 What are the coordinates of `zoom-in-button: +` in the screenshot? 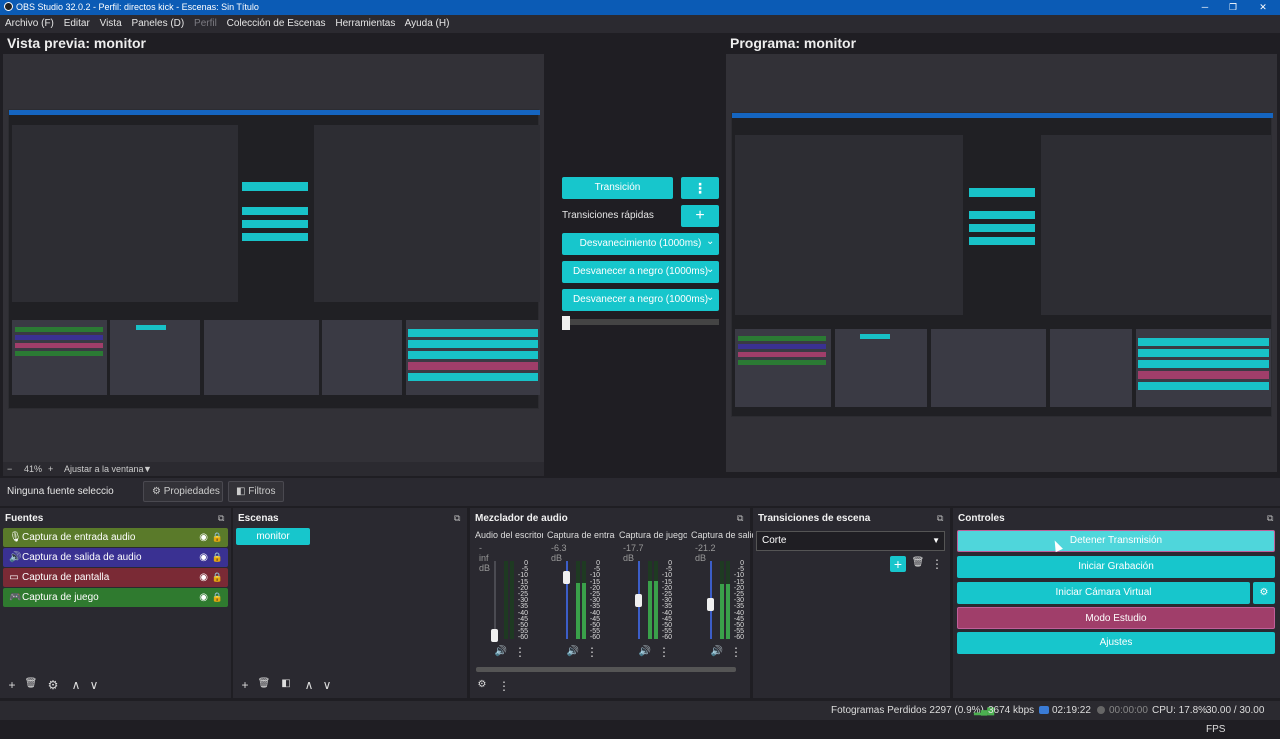 It's located at (51, 469).